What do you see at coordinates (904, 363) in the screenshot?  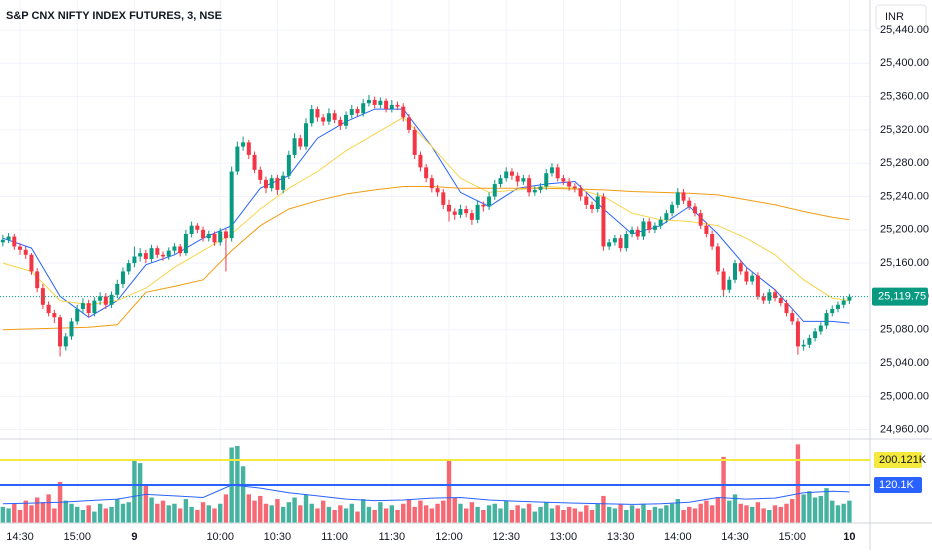 I see `y-tick-label: 25,040.00` at bounding box center [904, 363].